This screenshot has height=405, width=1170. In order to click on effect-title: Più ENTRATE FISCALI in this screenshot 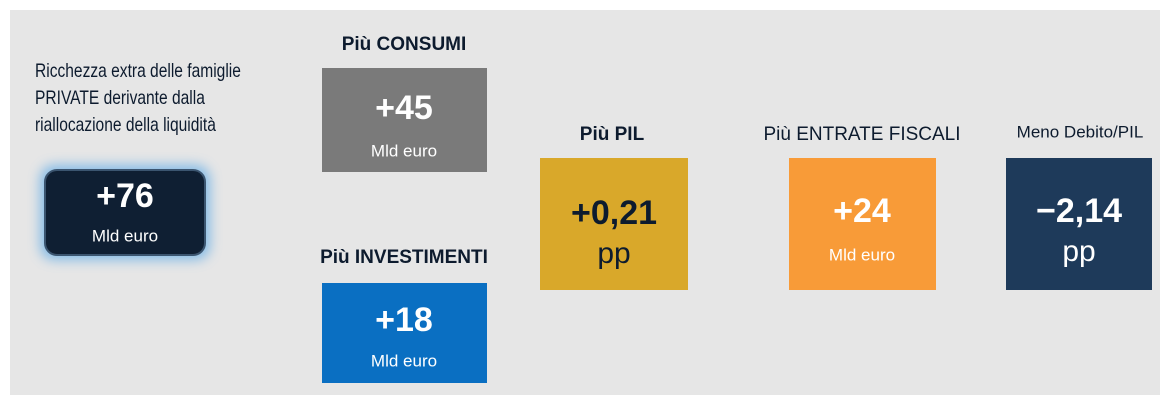, I will do `click(861, 134)`.